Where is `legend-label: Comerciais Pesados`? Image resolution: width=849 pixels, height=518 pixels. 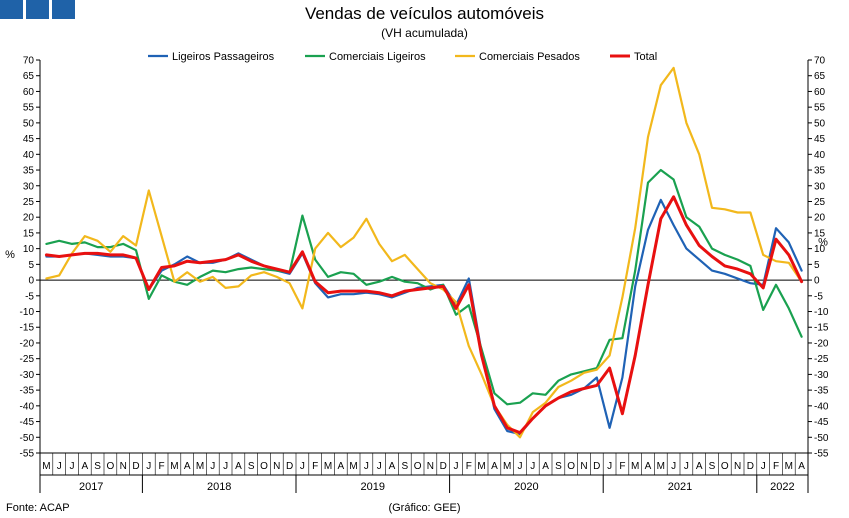 legend-label: Comerciais Pesados is located at coordinates (529, 57).